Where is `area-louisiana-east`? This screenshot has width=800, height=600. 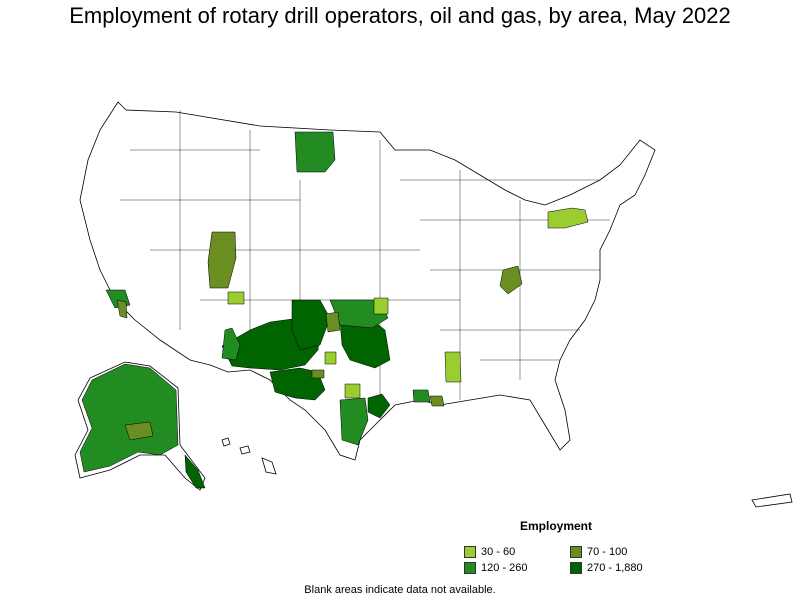 area-louisiana-east is located at coordinates (437, 401).